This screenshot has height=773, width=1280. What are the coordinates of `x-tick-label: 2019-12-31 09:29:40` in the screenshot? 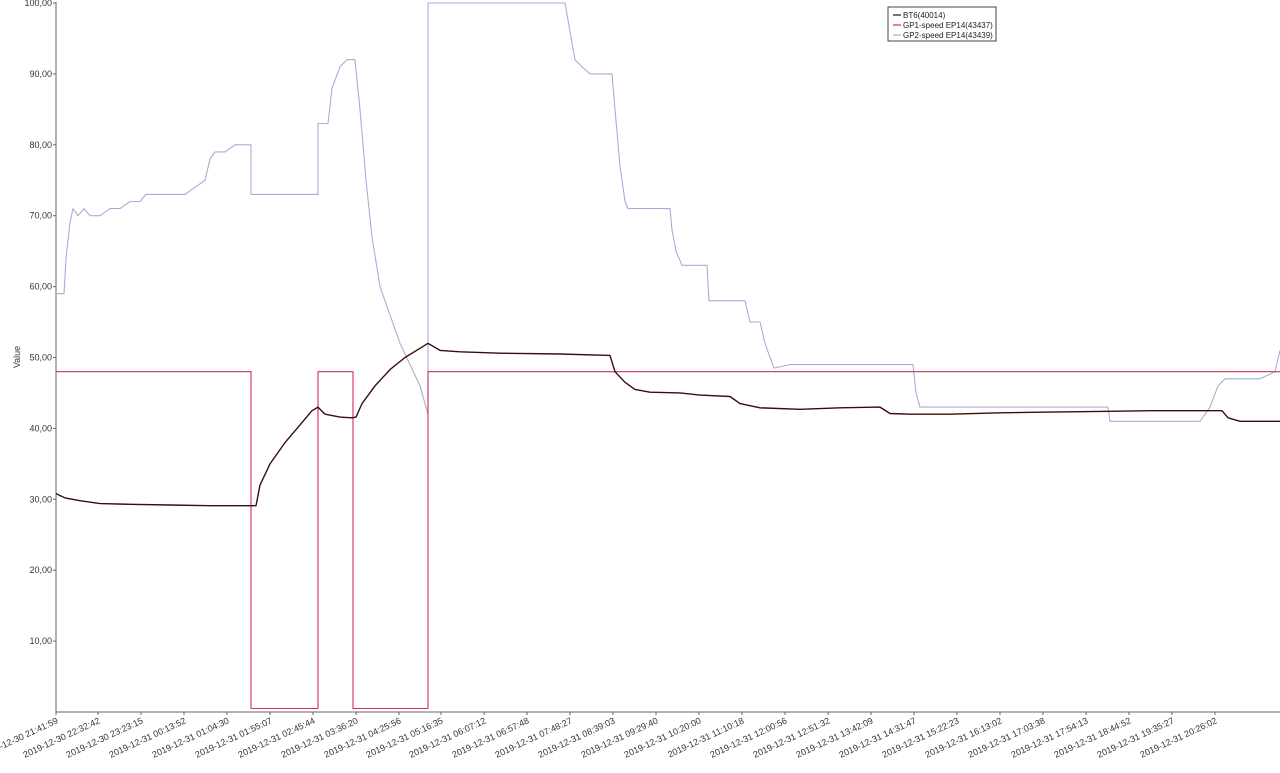 It's located at (620, 737).